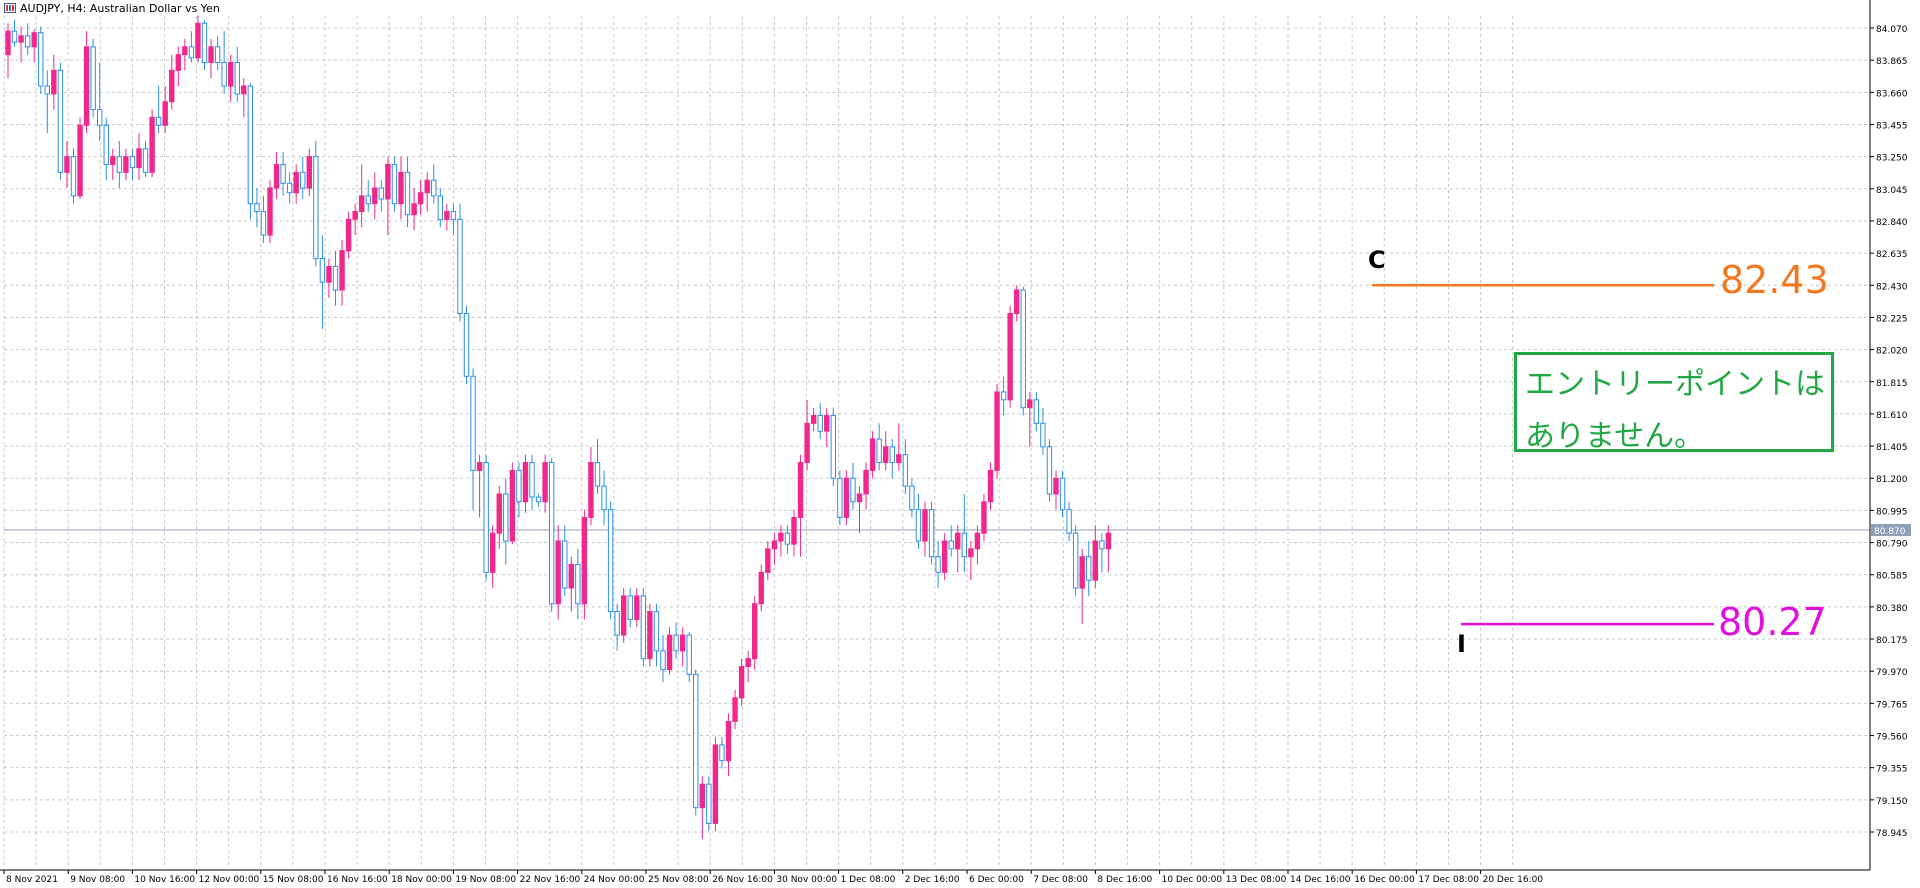 The width and height of the screenshot is (1920, 888). I want to click on current-price-tag, so click(1891, 530).